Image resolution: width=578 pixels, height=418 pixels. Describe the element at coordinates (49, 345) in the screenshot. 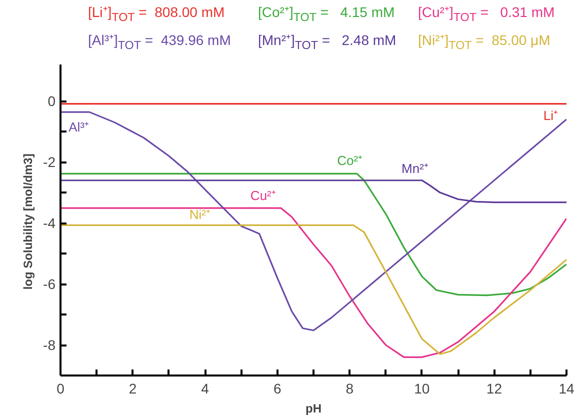

I see `y-tick-label: -8` at that location.